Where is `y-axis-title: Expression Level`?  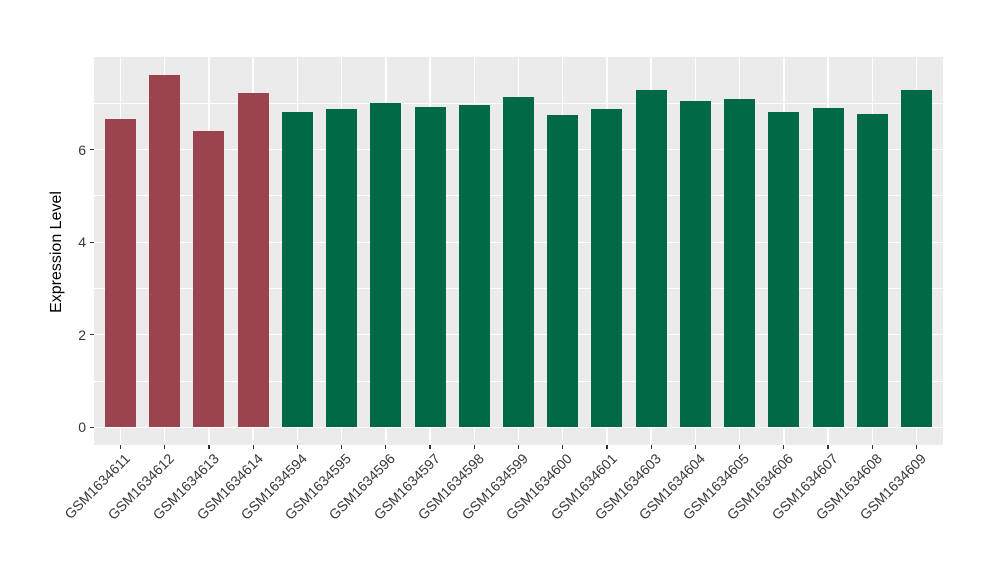
y-axis-title: Expression Level is located at coordinates (56, 252).